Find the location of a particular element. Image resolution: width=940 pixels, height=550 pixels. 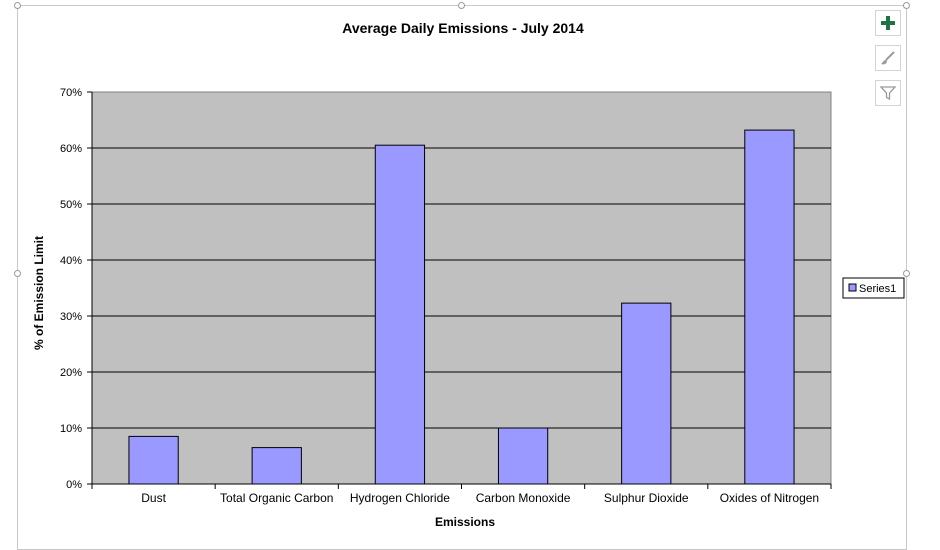

resize-handle-top-left is located at coordinates (17, 5).